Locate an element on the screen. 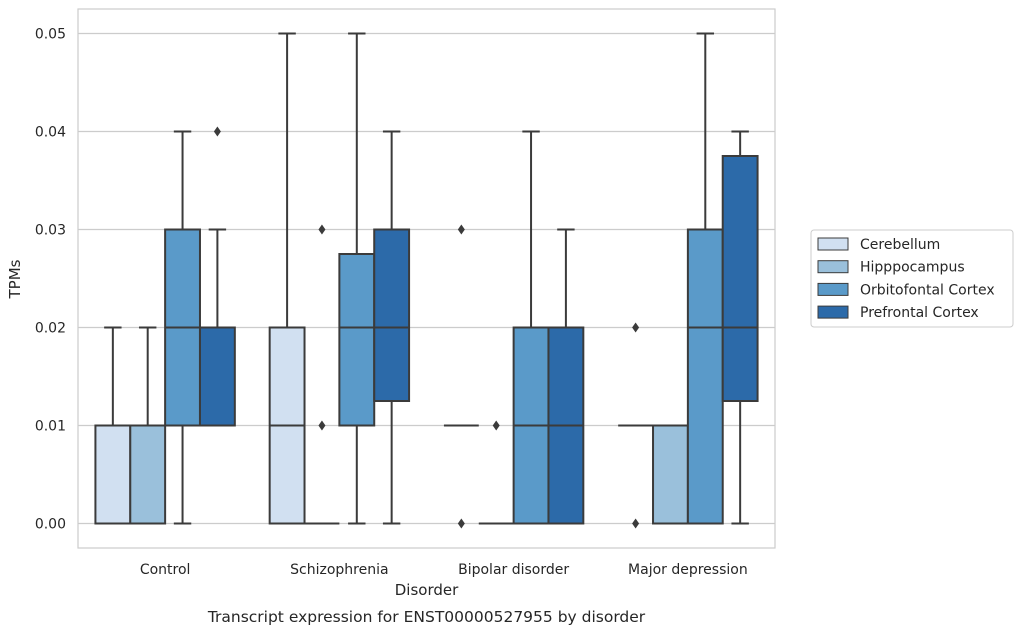  y-tick-label: 0.05 is located at coordinates (50, 35).